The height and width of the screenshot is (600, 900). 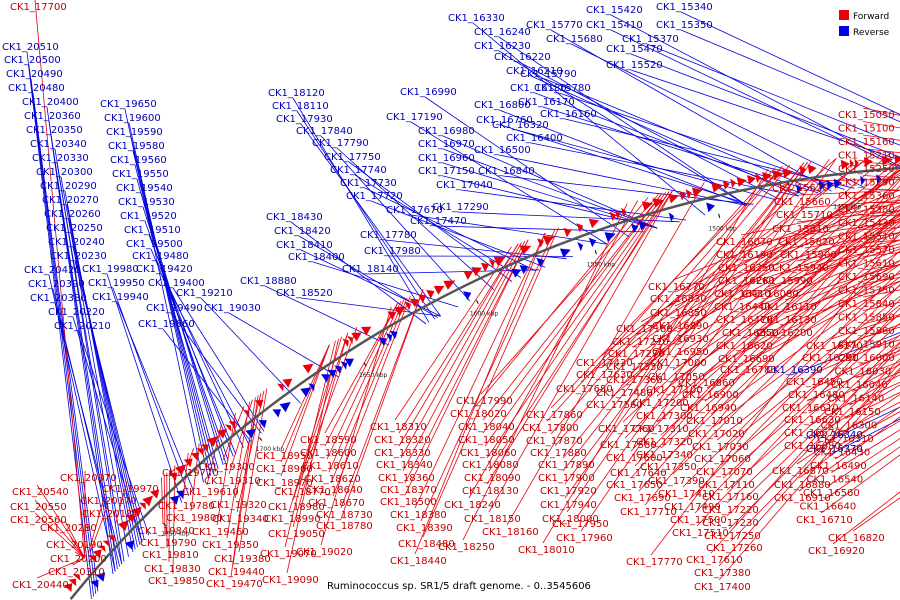 What do you see at coordinates (601, 264) in the screenshot?
I see `position-tick-label: 1550 kbp` at bounding box center [601, 264].